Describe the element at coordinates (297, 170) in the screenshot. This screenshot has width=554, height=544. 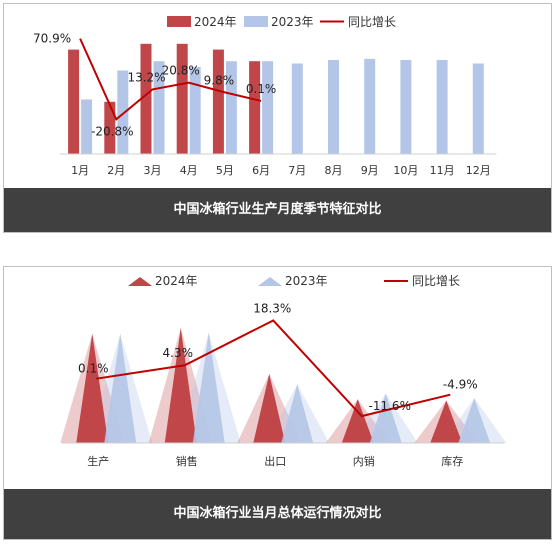
I see `x-tick-label: 7月` at that location.